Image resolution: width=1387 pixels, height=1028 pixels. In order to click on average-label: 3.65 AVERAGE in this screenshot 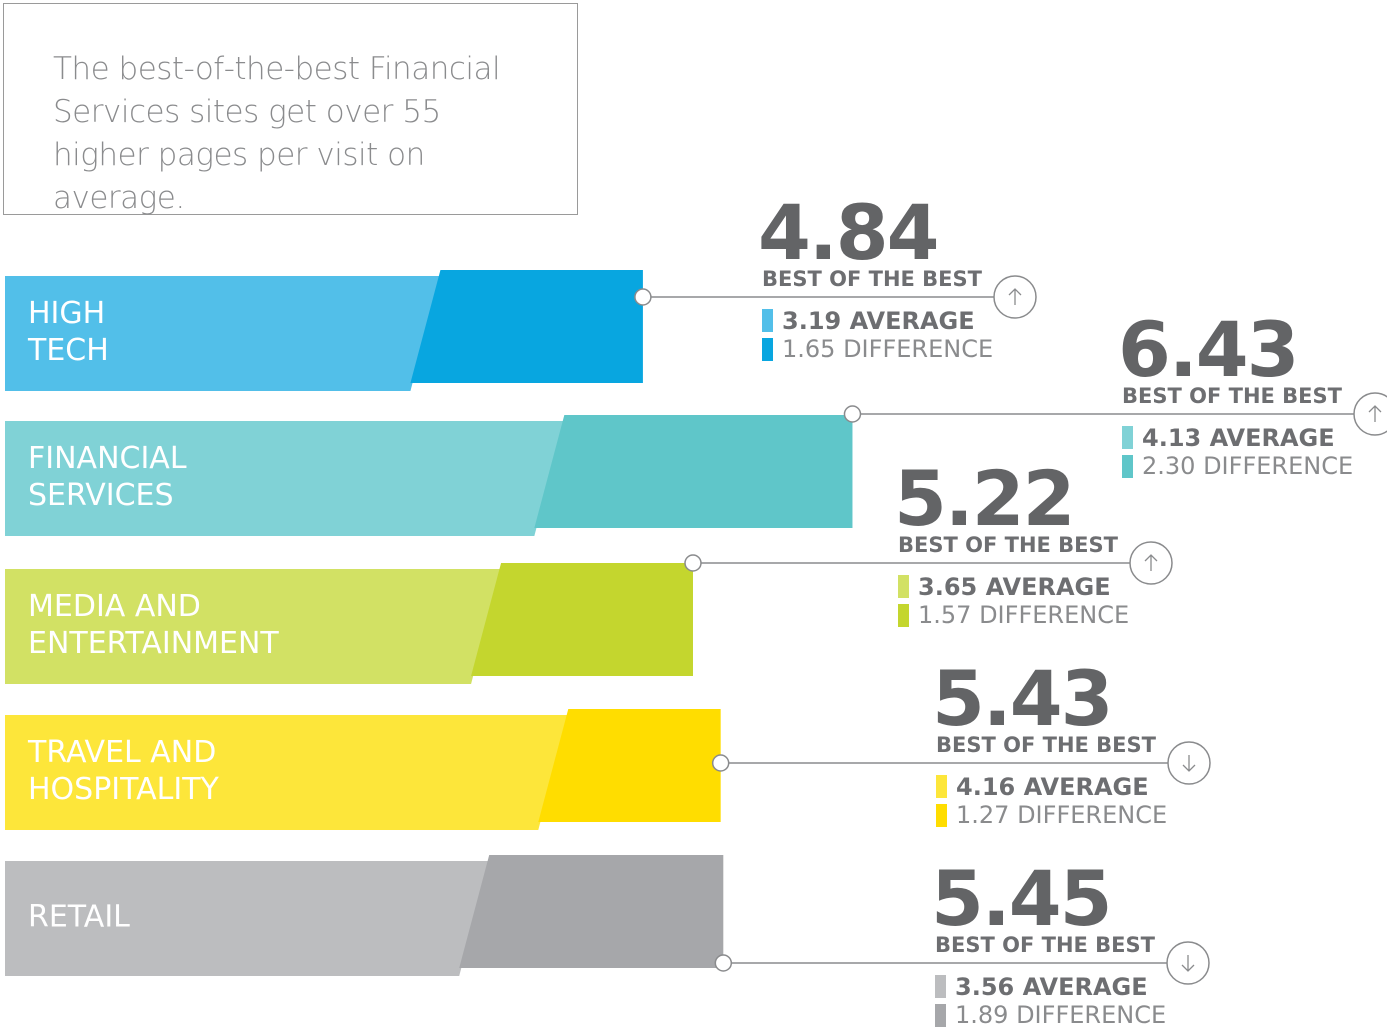, I will do `click(1014, 587)`.